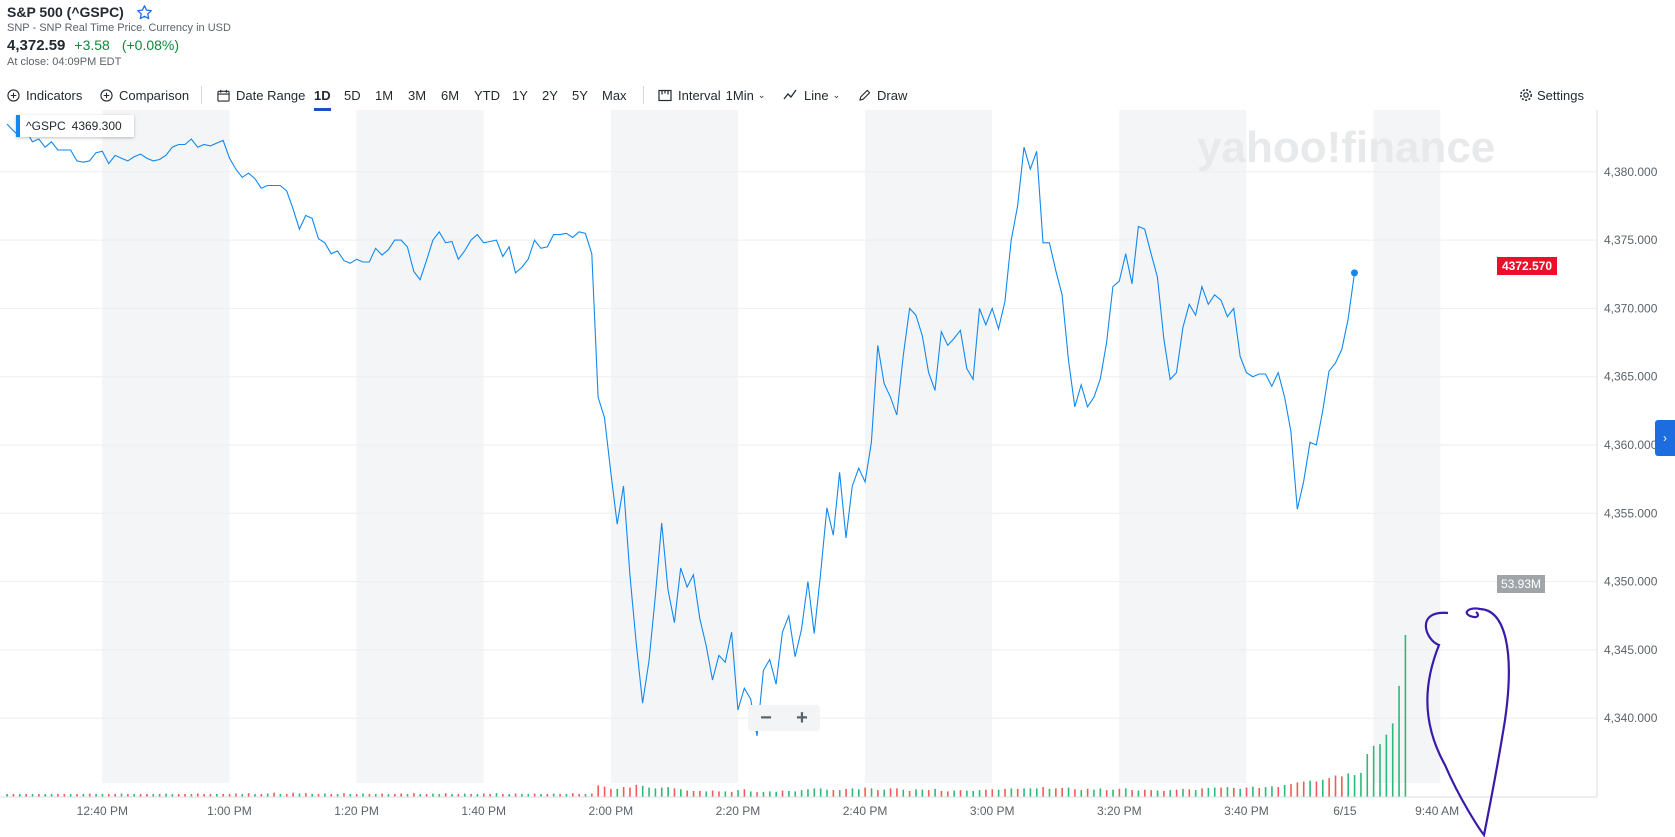 The width and height of the screenshot is (1675, 837). What do you see at coordinates (1551, 95) in the screenshot?
I see `settings-button: Settings` at bounding box center [1551, 95].